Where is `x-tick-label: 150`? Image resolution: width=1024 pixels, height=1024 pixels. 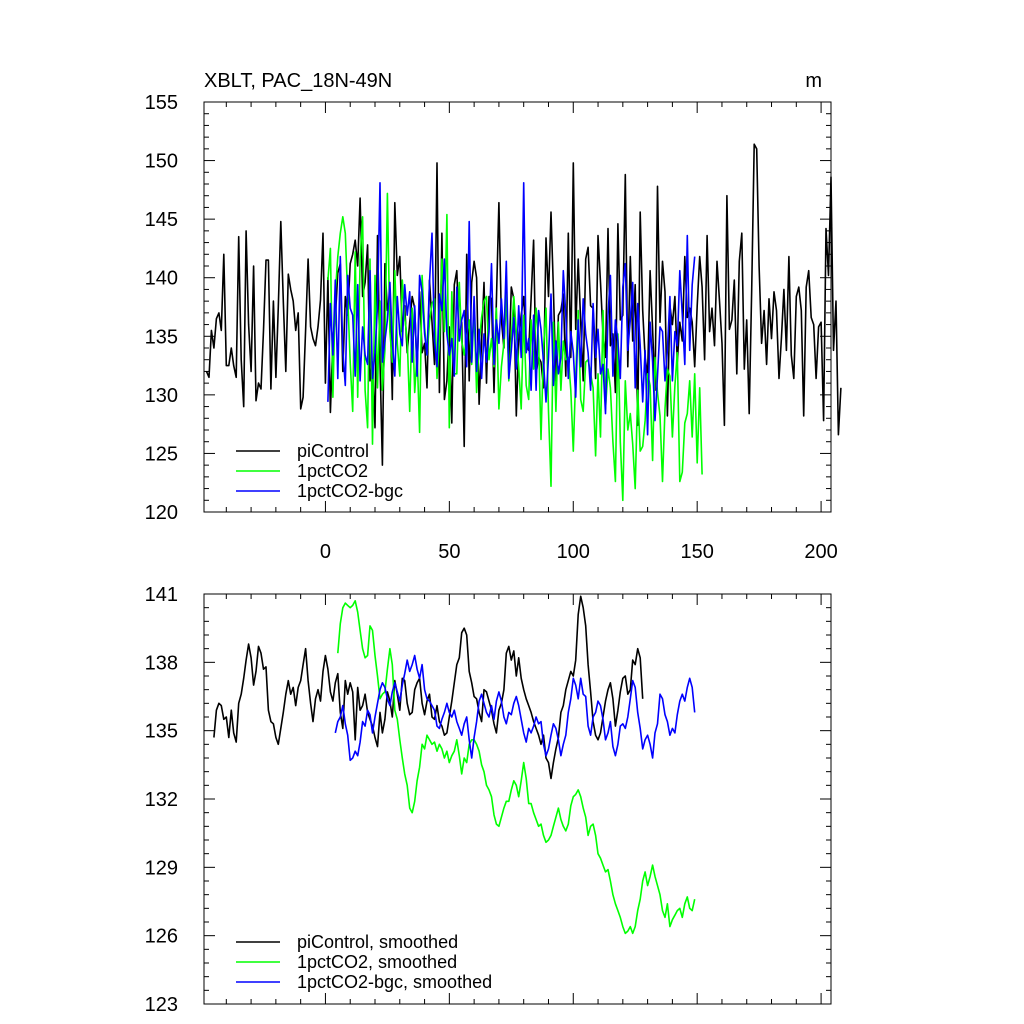
x-tick-label: 150 is located at coordinates (696, 552).